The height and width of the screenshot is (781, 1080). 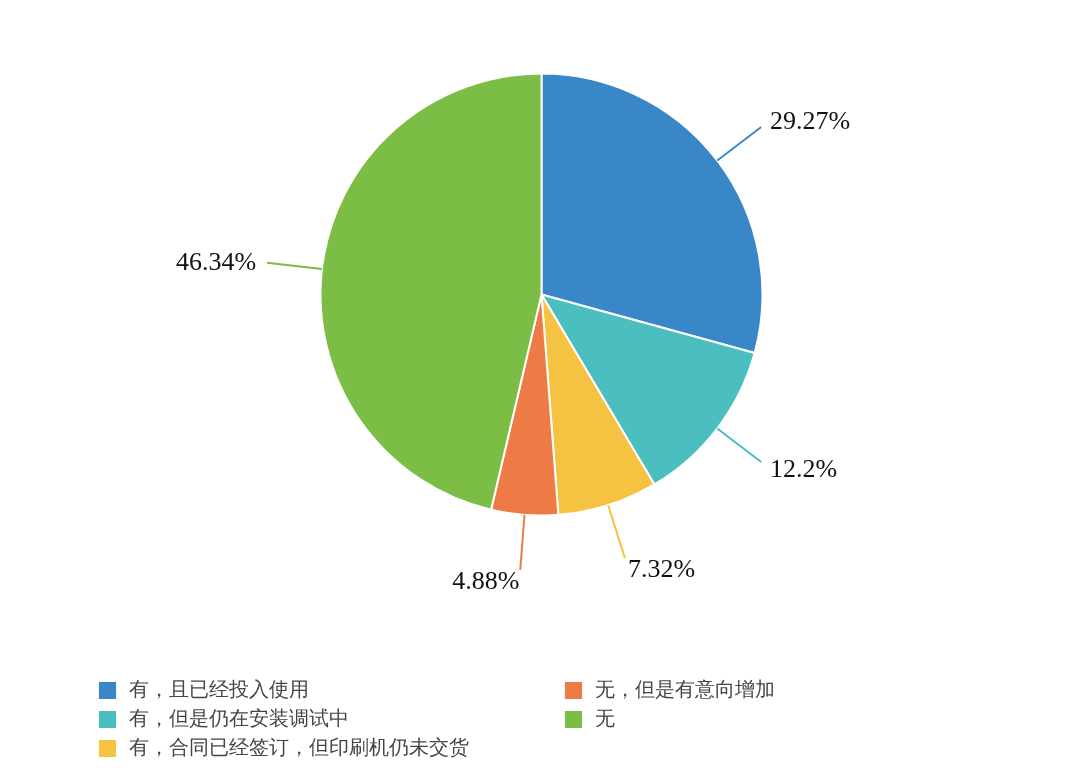 What do you see at coordinates (810, 120) in the screenshot?
I see `data-label: 29.27%` at bounding box center [810, 120].